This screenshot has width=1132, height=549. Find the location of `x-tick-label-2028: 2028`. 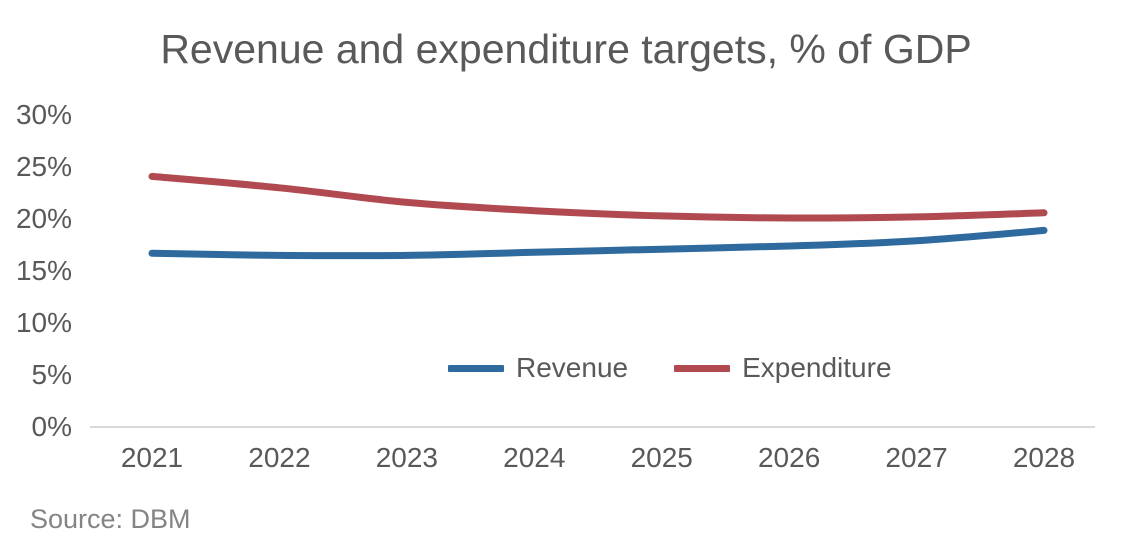

x-tick-label-2028: 2028 is located at coordinates (1044, 457).